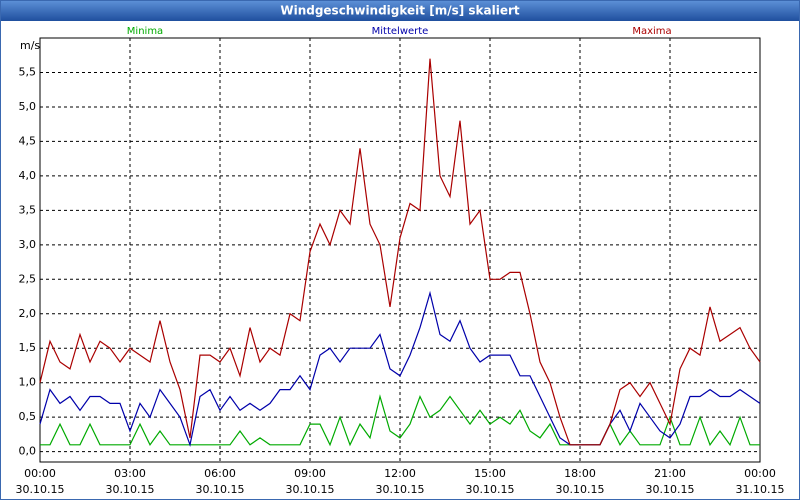  I want to click on x-tick-label: 12:00, so click(400, 473).